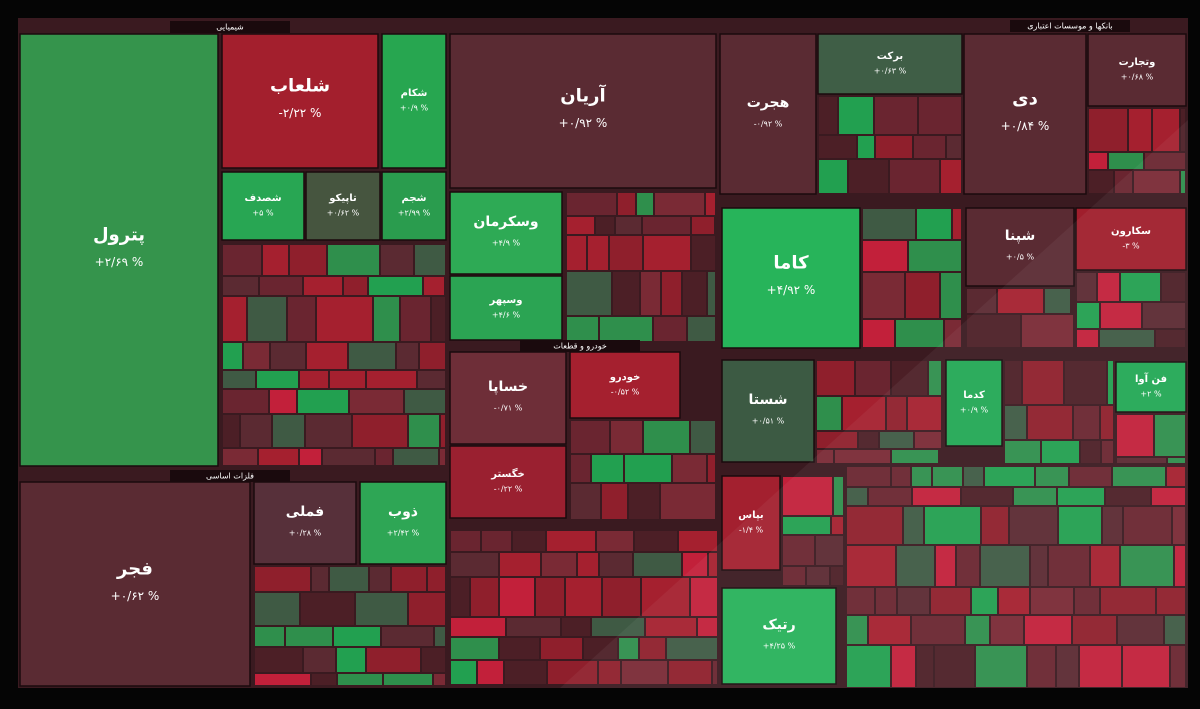 The height and width of the screenshot is (709, 1200). Describe the element at coordinates (134, 569) in the screenshot. I see `tile-name: فجر` at that location.